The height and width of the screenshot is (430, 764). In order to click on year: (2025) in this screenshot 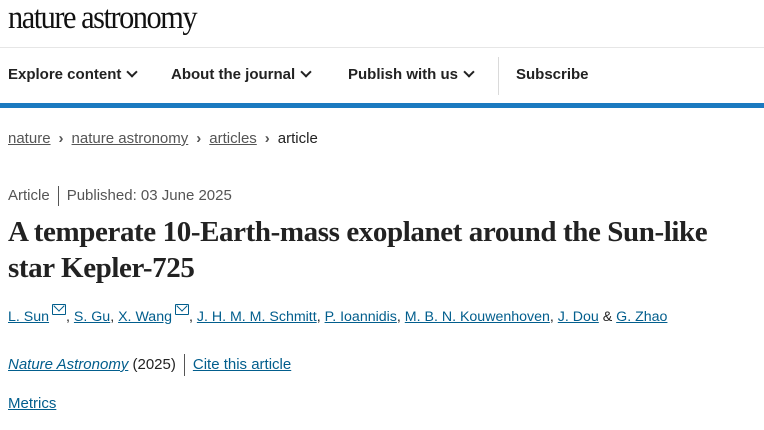, I will do `click(154, 364)`.